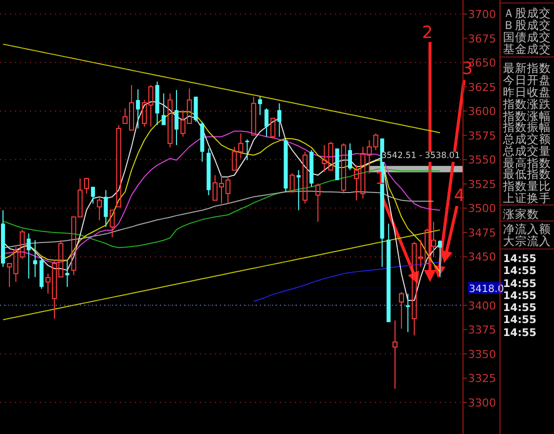  What do you see at coordinates (482, 209) in the screenshot?
I see `y-tick-label: 3500` at bounding box center [482, 209].